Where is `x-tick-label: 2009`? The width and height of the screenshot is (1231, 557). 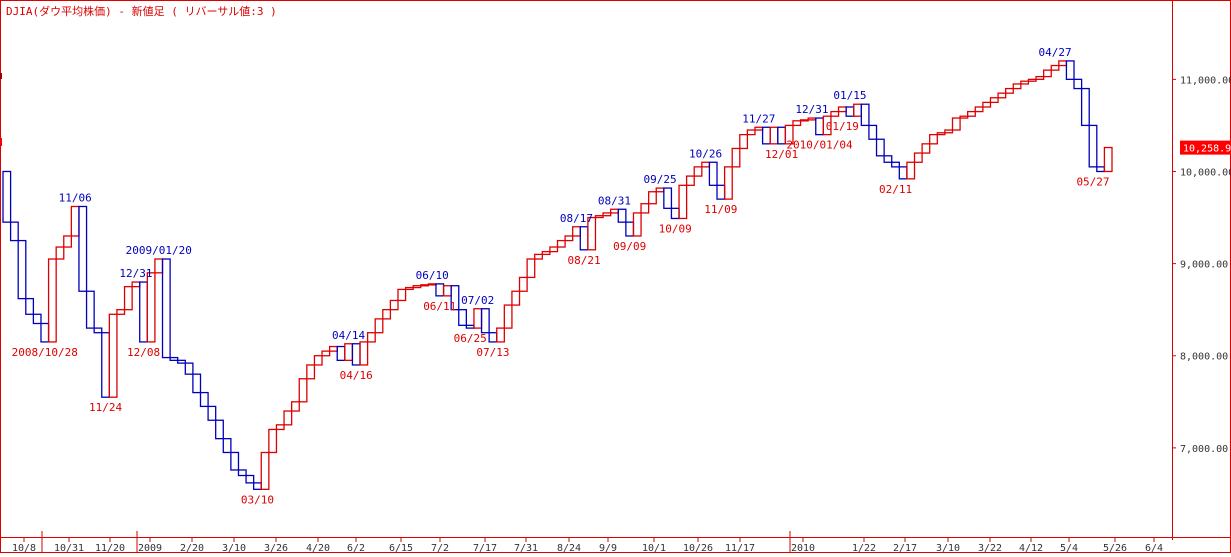
x-tick-label: 2009 is located at coordinates (150, 548).